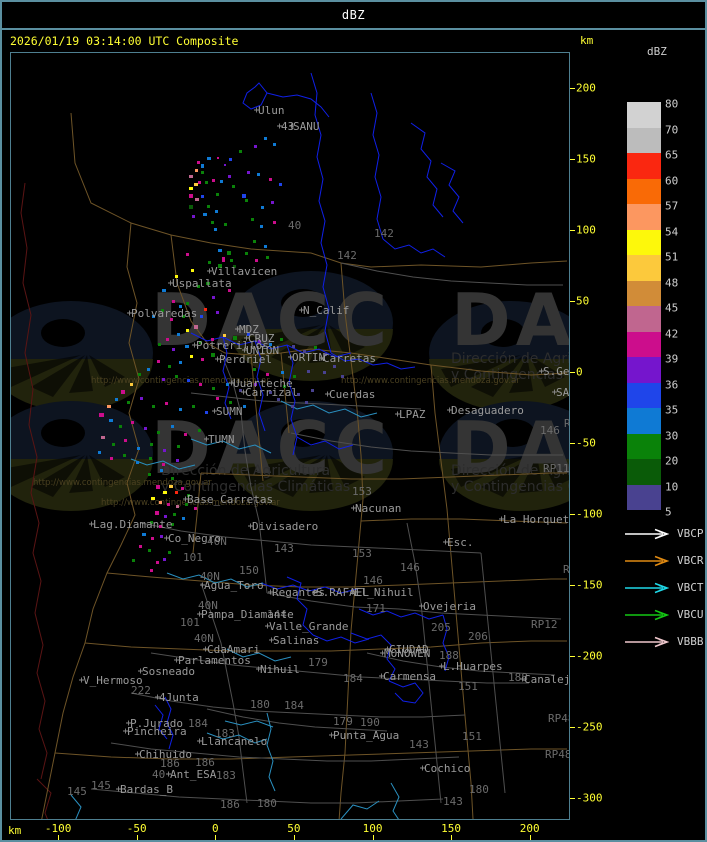 The height and width of the screenshot is (842, 707). What do you see at coordinates (208, 605) in the screenshot?
I see `road-label: 40N` at bounding box center [208, 605].